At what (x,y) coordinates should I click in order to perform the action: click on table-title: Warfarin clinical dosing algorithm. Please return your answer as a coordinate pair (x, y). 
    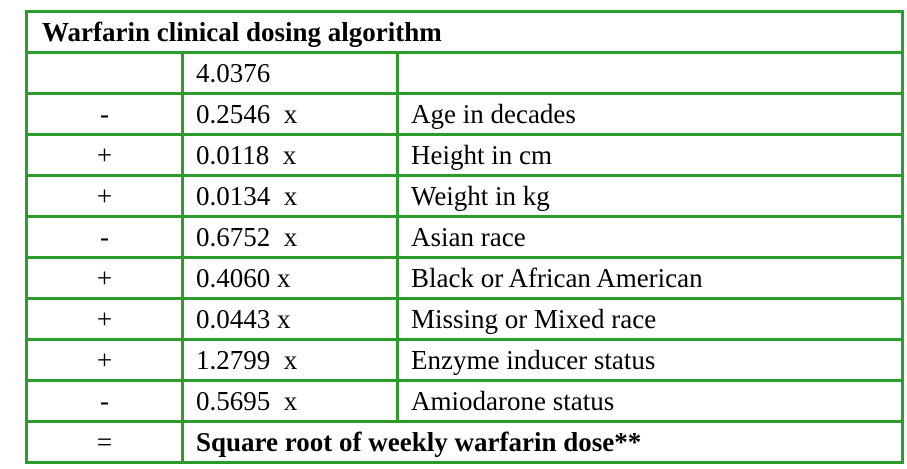
    Looking at the image, I should click on (464, 32).